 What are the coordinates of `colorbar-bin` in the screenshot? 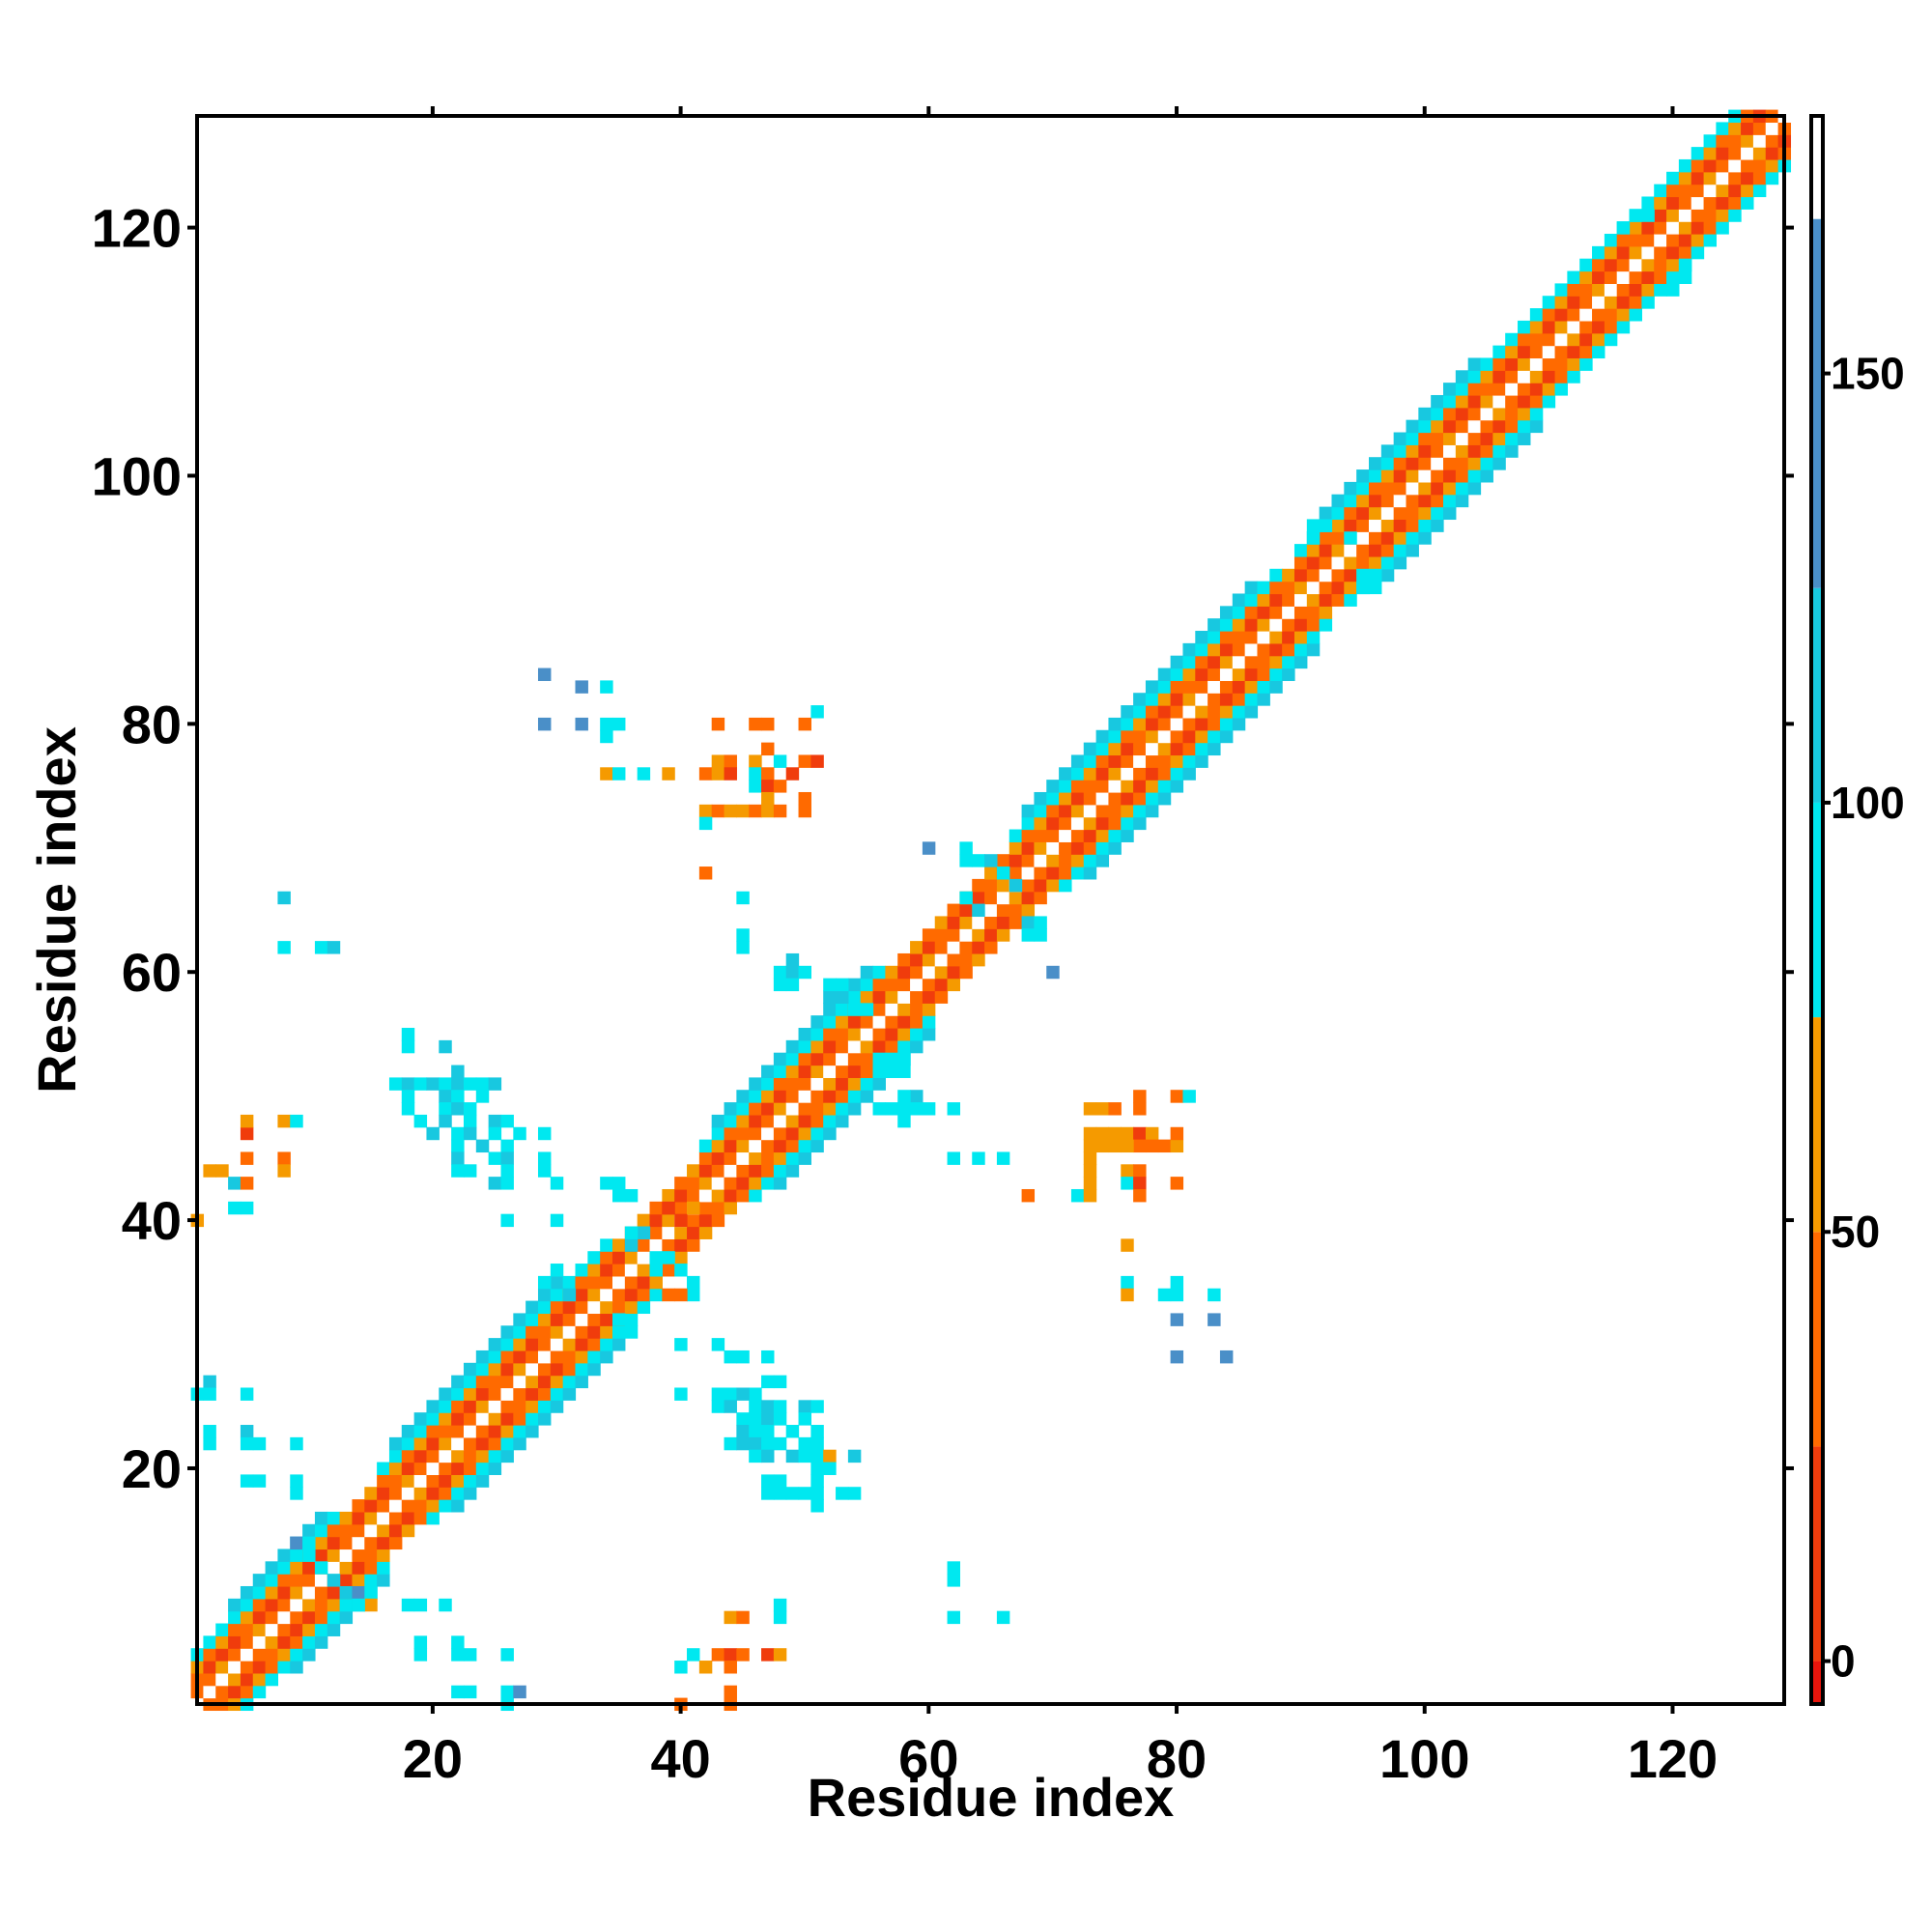 It's located at (1817, 1125).